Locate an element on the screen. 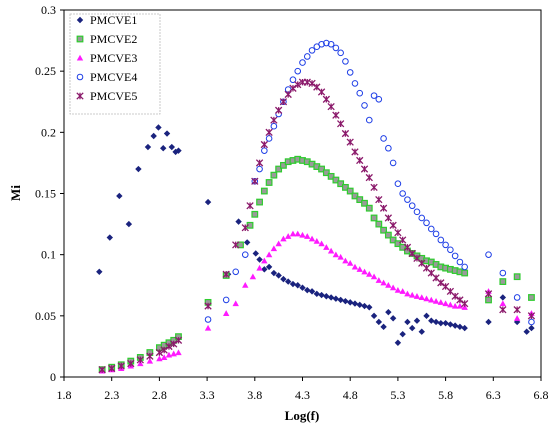 The width and height of the screenshot is (550, 439). x-axis-ticks: 1.8 2.3 2.8 3.3 3.8 4.3 4.8 5.3 5.8 6.3 6.8 is located at coordinates (303, 389).